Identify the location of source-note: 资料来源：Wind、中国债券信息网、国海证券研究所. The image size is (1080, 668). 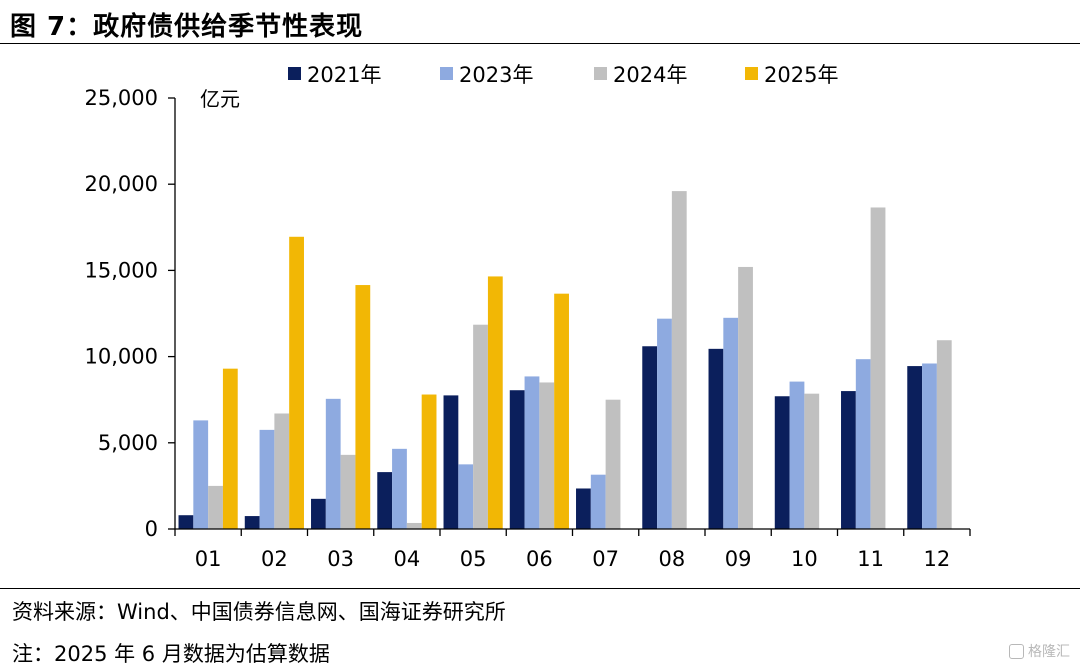
(259, 612).